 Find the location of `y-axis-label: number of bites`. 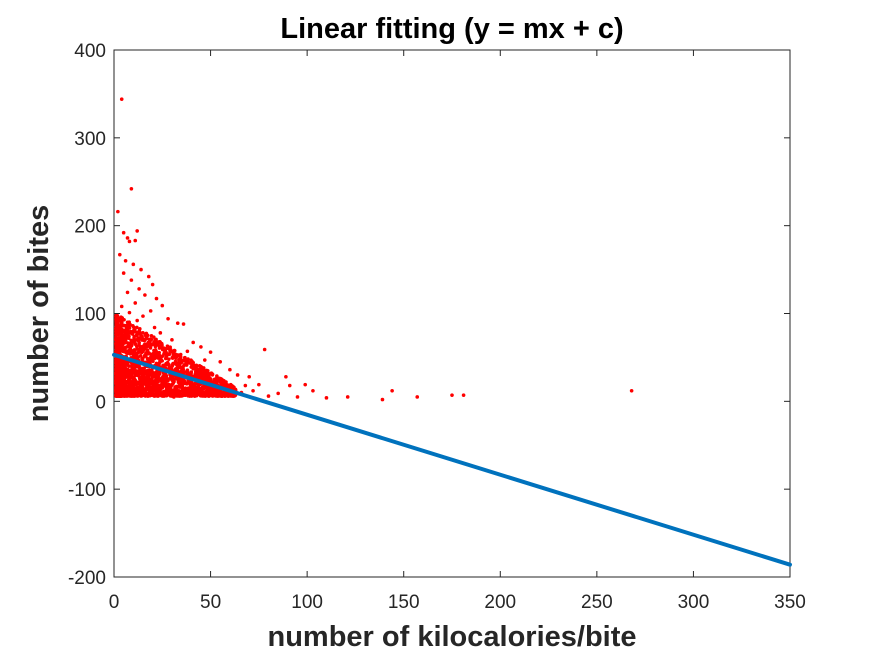

y-axis-label: number of bites is located at coordinates (39, 314).